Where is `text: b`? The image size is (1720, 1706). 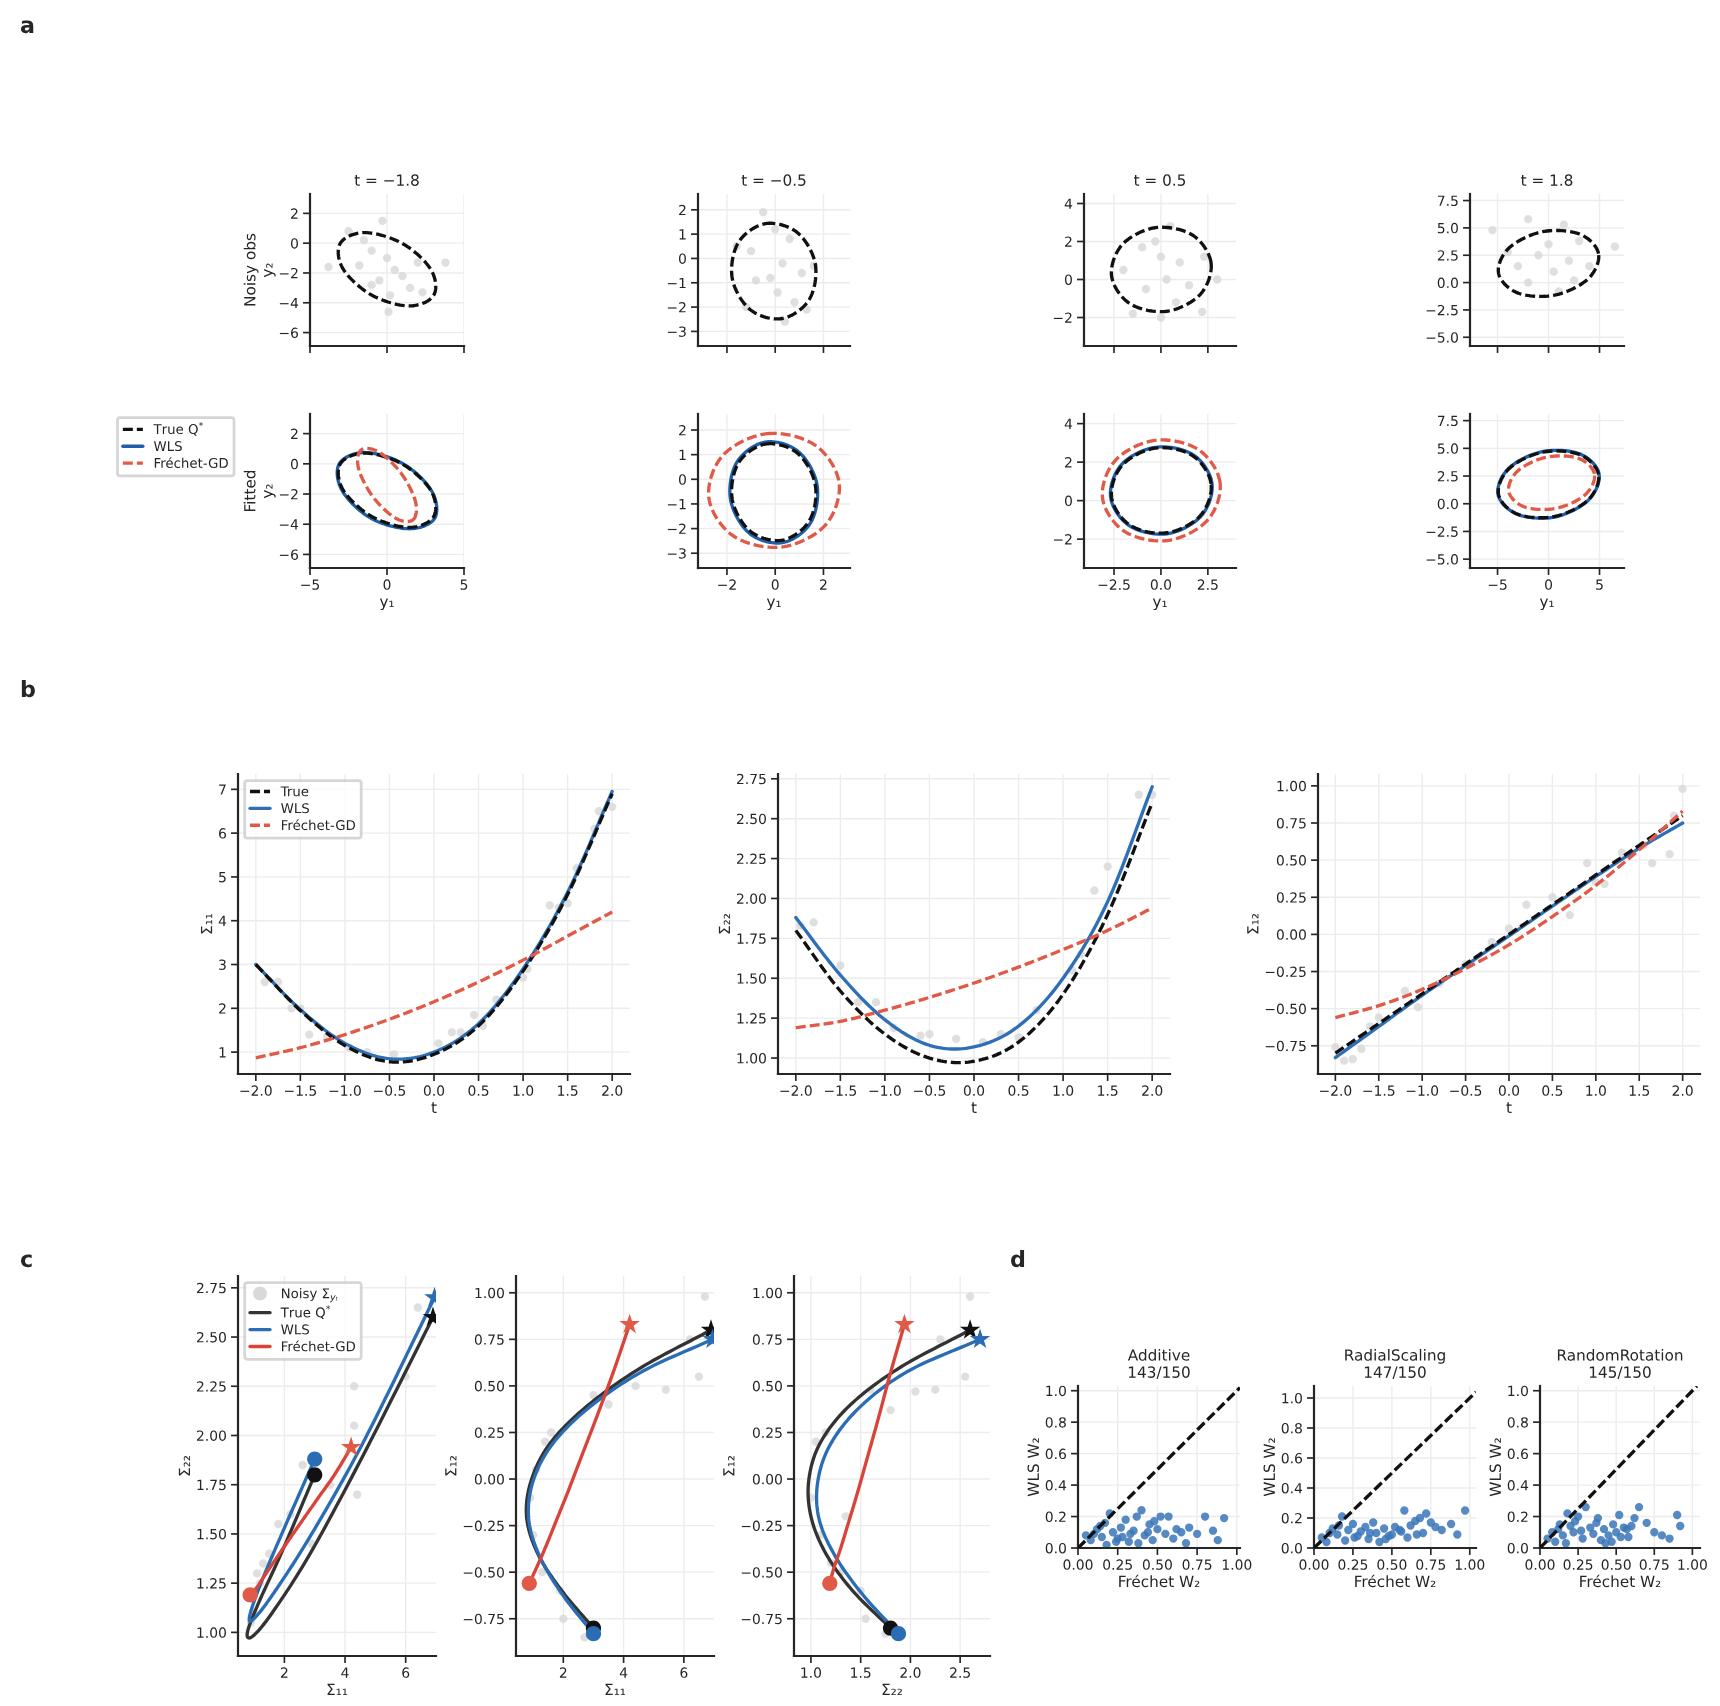 text: b is located at coordinates (28, 689).